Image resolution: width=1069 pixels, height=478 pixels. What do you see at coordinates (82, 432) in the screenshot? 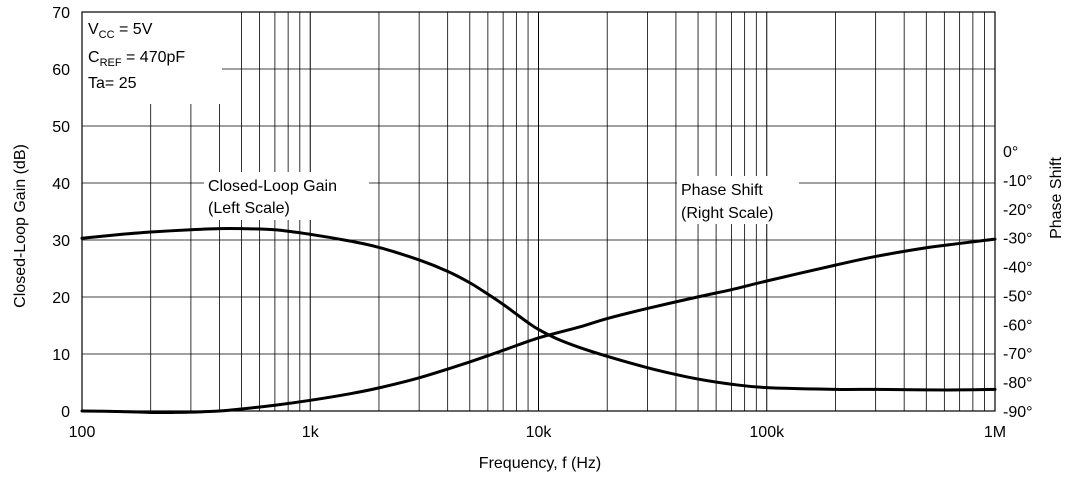
I see `x-tick-label: 100` at bounding box center [82, 432].